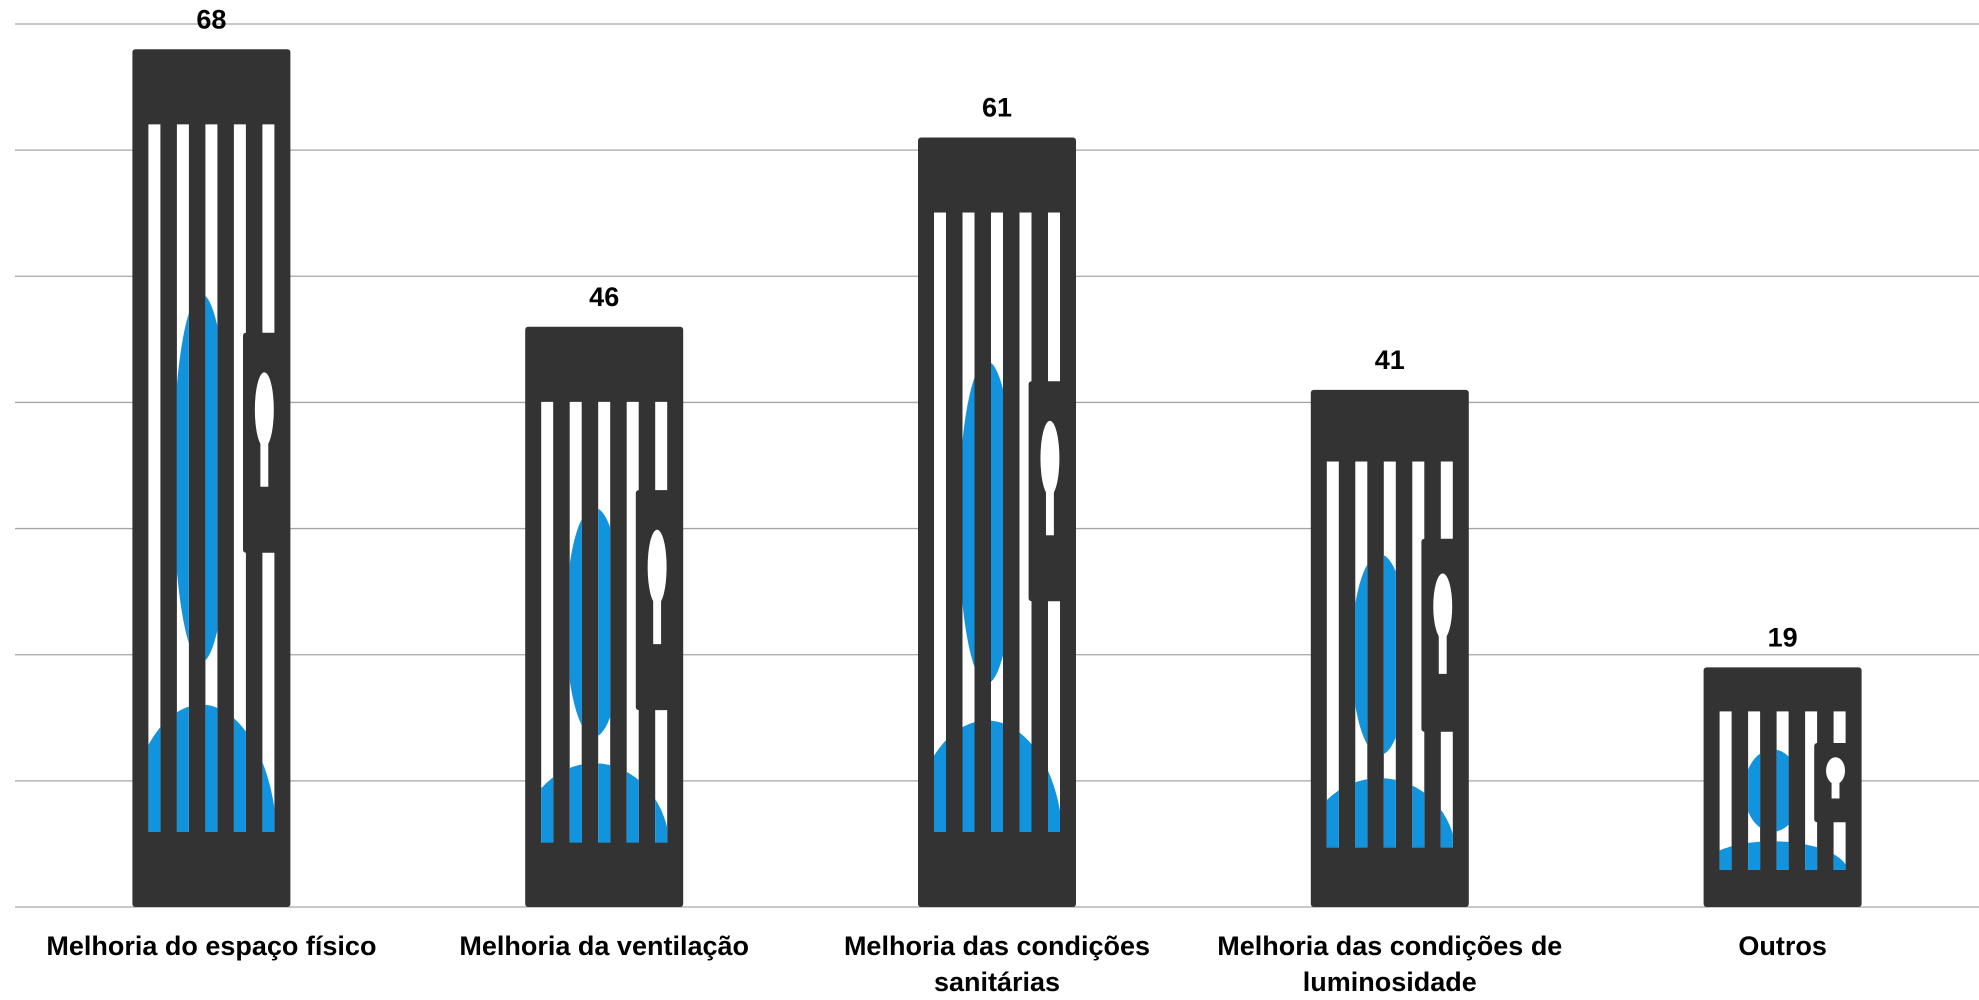 The height and width of the screenshot is (1000, 1979). I want to click on x-tick-label: Melhoria das condições de luminosidade, so click(1390, 964).